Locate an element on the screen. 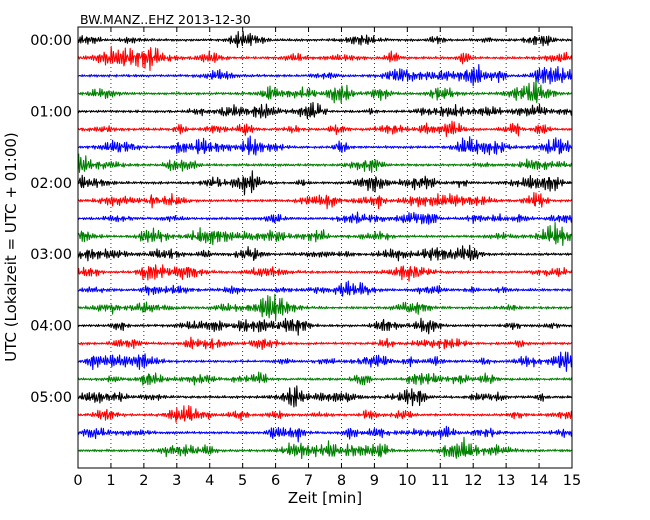  x-tick-label: 10 is located at coordinates (407, 481).